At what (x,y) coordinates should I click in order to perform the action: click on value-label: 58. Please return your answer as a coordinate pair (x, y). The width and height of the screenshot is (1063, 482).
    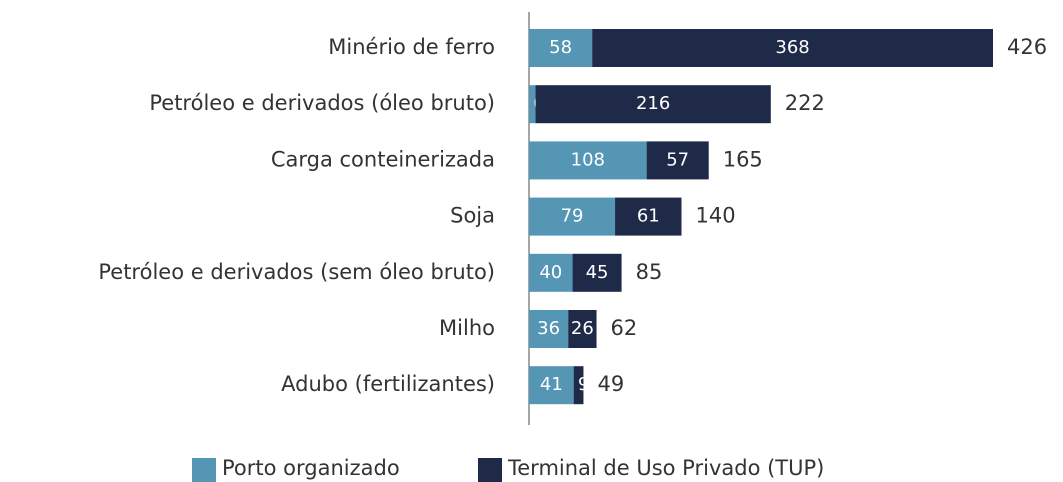
    Looking at the image, I should click on (560, 47).